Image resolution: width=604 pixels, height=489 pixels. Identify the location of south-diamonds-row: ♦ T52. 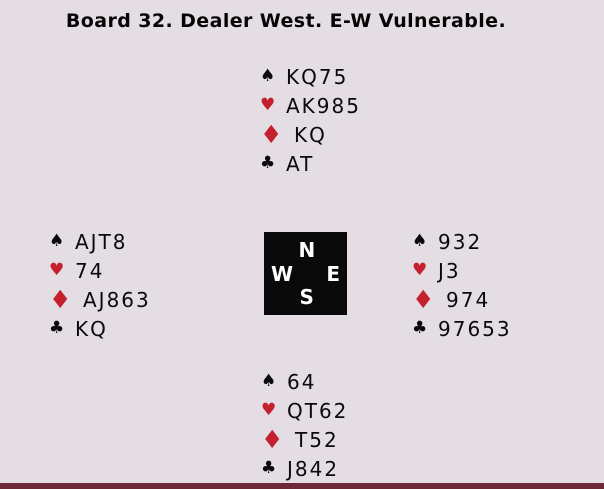
(304, 439).